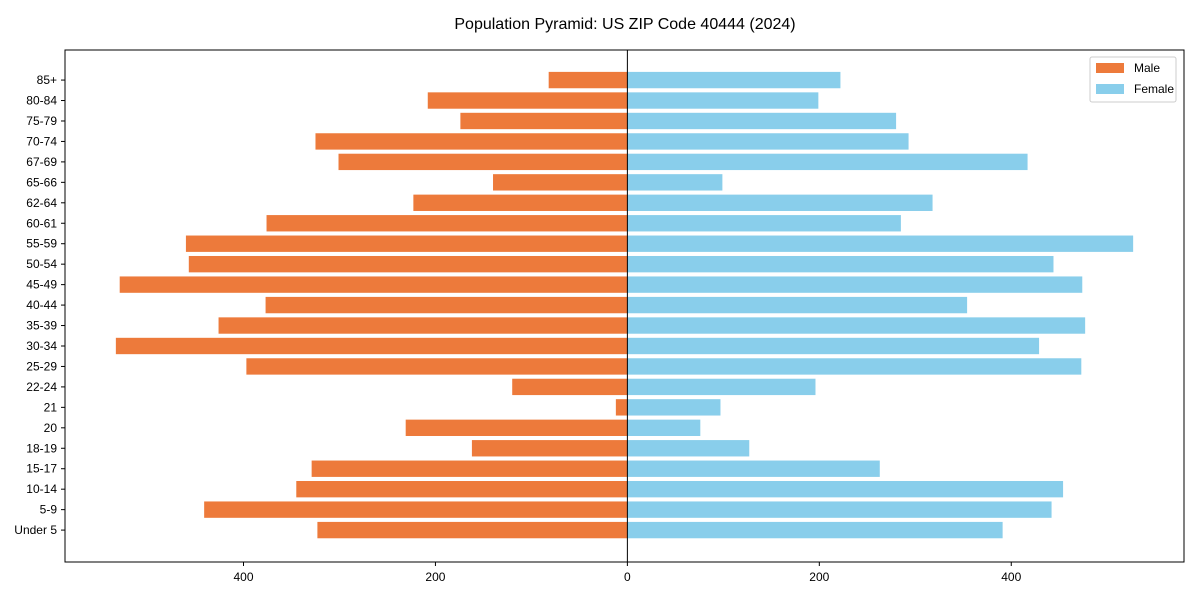 This screenshot has height=605, width=1200. What do you see at coordinates (41, 264) in the screenshot?
I see `y-tick-label: 50-54` at bounding box center [41, 264].